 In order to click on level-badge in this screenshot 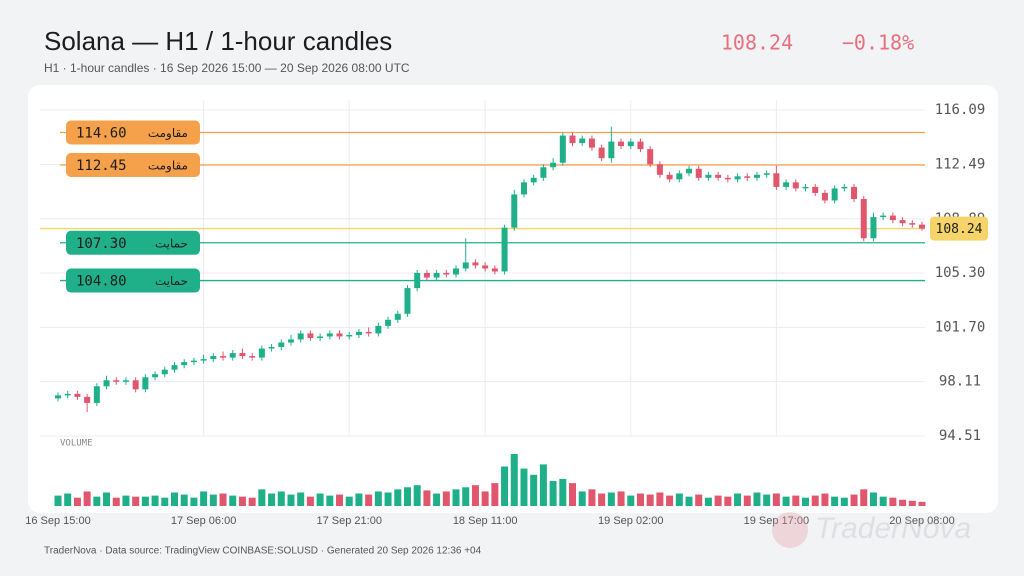, I will do `click(133, 242)`.